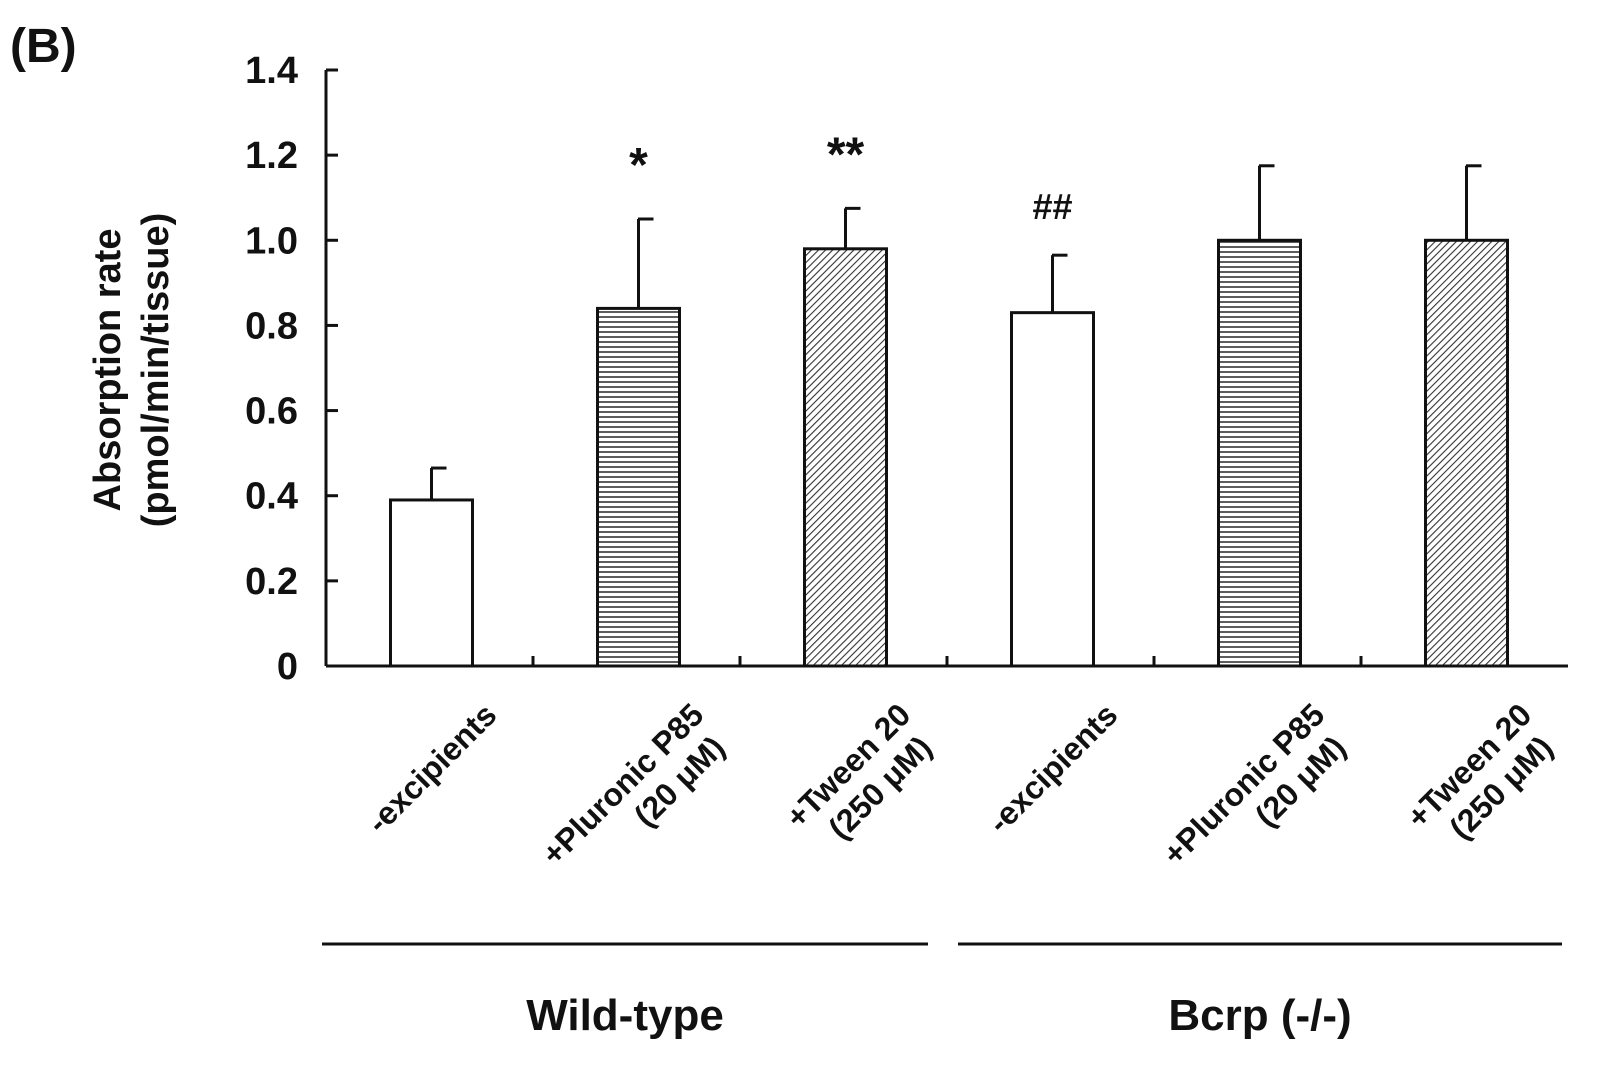  I want to click on y-tick-label: 0.8, so click(271, 326).